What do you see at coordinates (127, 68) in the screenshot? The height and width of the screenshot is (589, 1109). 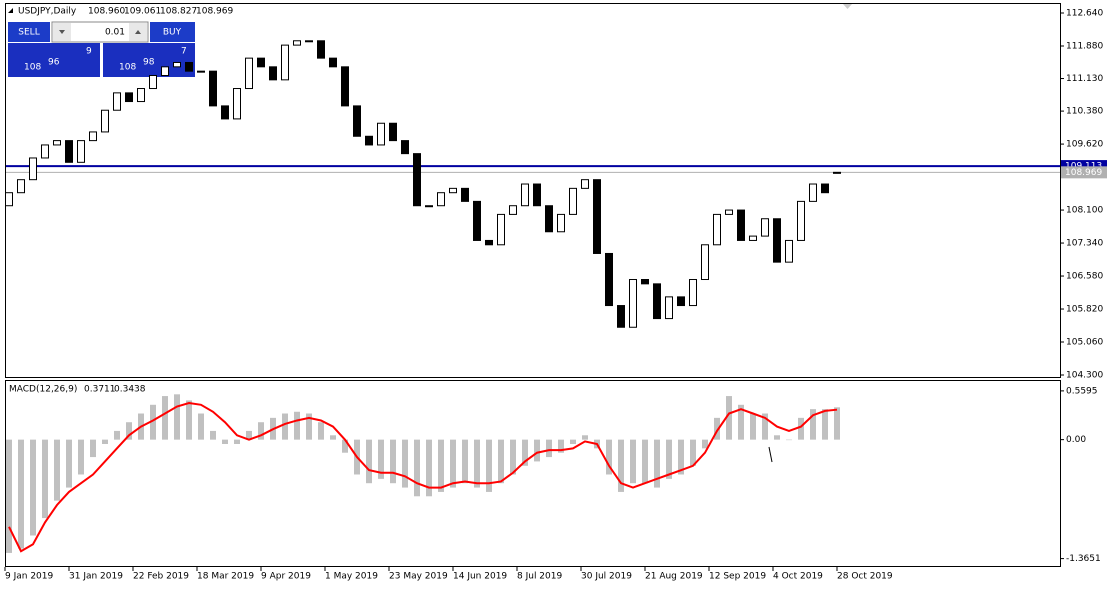 I see `buy-price-big: 108` at bounding box center [127, 68].